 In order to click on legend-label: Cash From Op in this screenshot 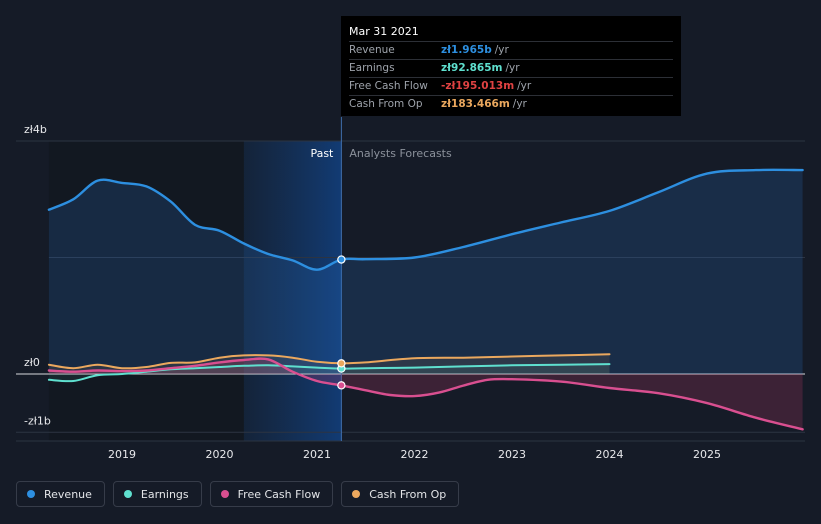, I will do `click(408, 494)`.